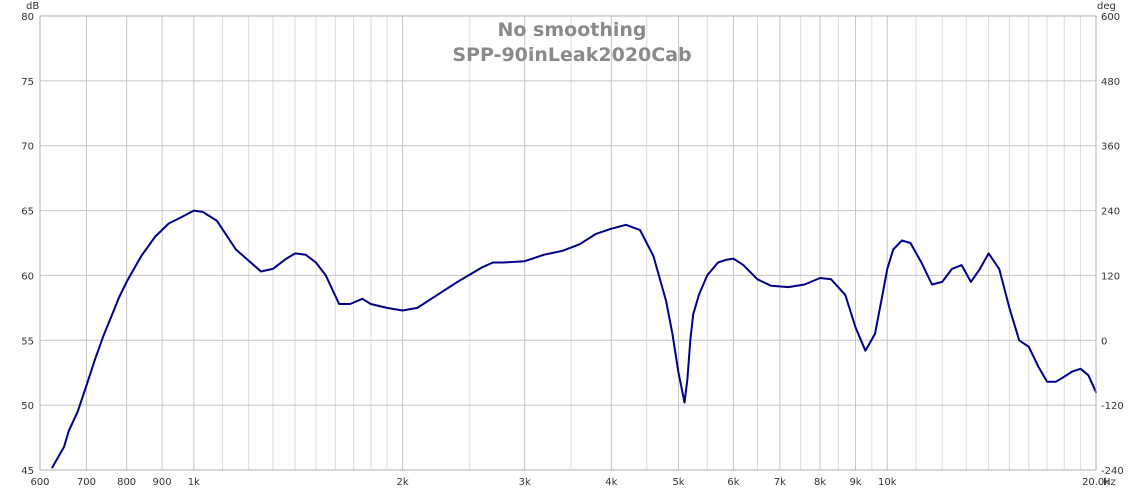 The width and height of the screenshot is (1145, 491). What do you see at coordinates (194, 482) in the screenshot?
I see `x-tick-label: 1k` at bounding box center [194, 482].